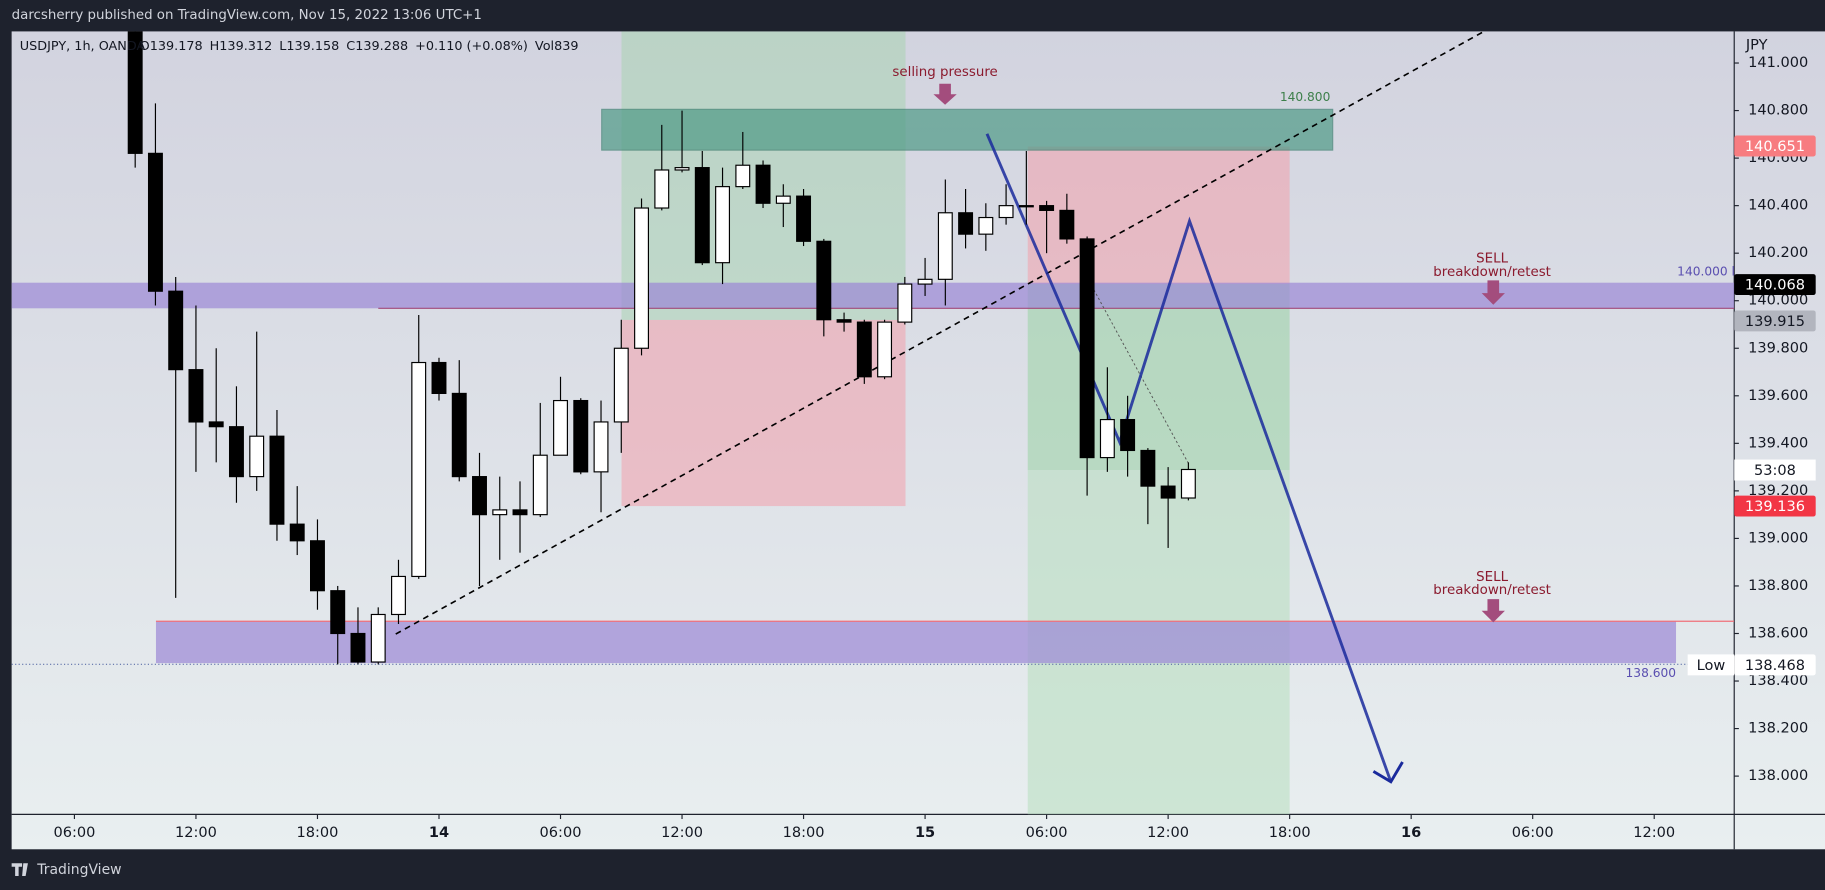  What do you see at coordinates (916, 642) in the screenshot?
I see `support-band` at bounding box center [916, 642].